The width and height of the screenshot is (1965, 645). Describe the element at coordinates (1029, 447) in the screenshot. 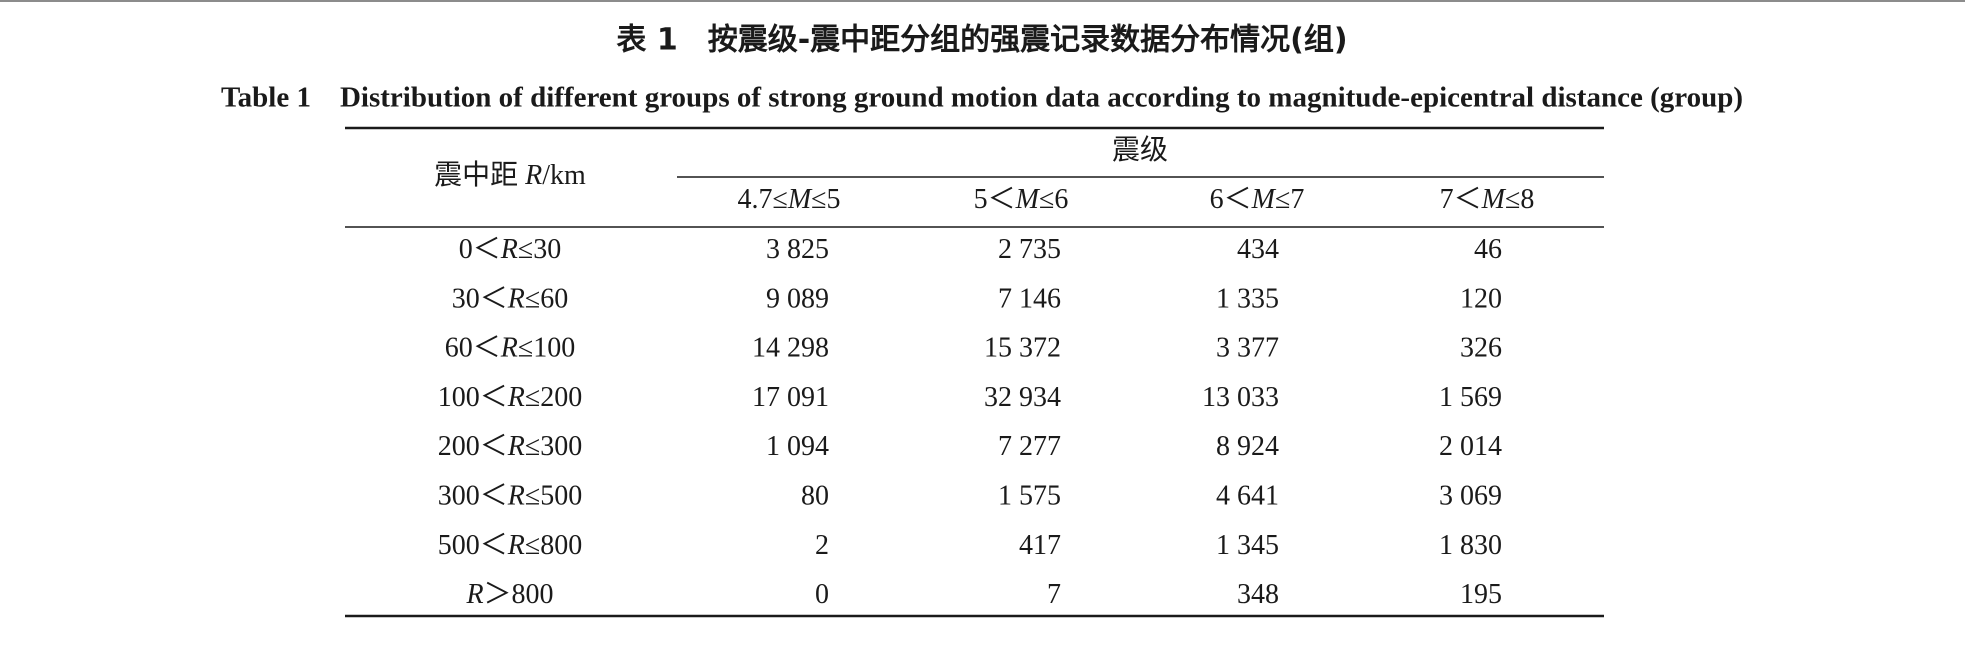

I see `cell-value: 7 277` at that location.